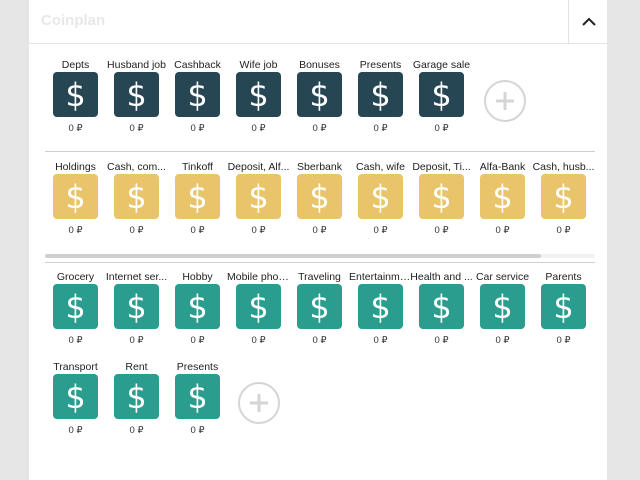  I want to click on expense-tile: Health and ... $ 0 ₽, so click(441, 316).